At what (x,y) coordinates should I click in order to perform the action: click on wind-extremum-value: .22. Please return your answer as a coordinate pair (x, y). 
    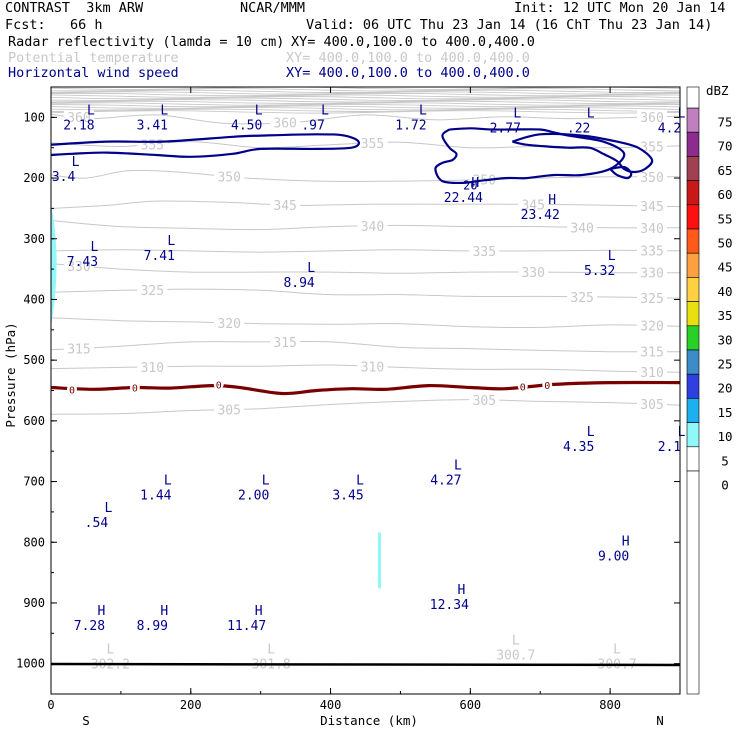
    Looking at the image, I should click on (578, 128).